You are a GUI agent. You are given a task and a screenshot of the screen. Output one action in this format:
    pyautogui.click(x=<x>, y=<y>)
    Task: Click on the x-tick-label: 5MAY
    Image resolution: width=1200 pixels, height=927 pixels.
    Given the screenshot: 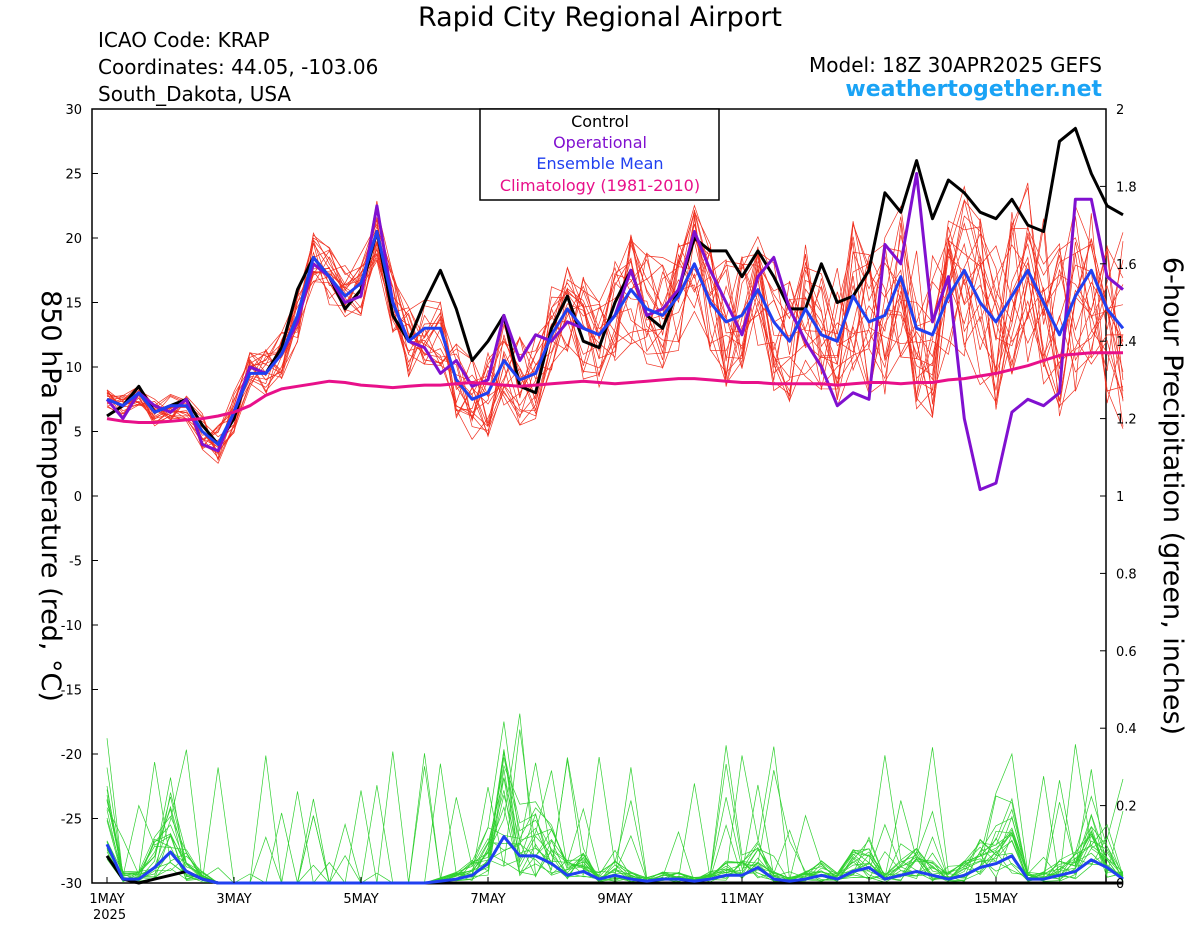 What is the action you would take?
    pyautogui.click(x=360, y=899)
    